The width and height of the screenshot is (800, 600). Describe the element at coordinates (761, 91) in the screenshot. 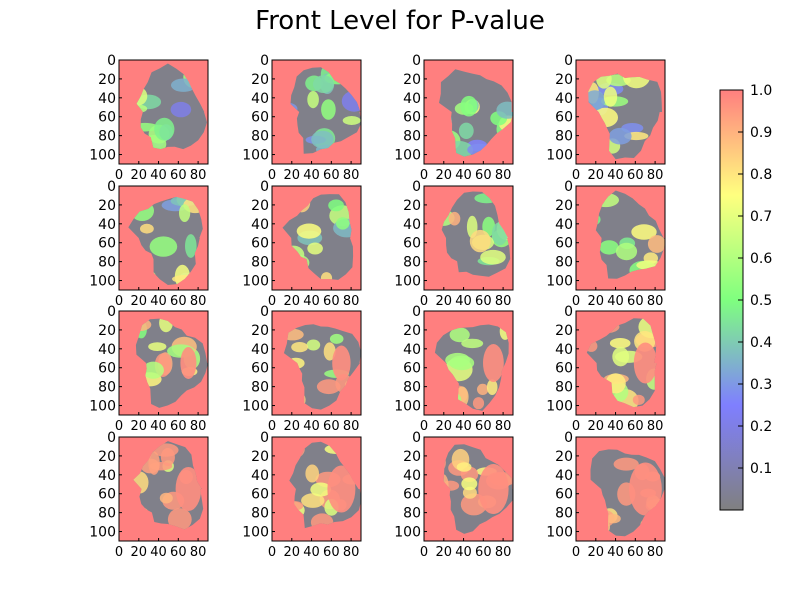

I see `colorbar-tick-label: 1.0` at that location.